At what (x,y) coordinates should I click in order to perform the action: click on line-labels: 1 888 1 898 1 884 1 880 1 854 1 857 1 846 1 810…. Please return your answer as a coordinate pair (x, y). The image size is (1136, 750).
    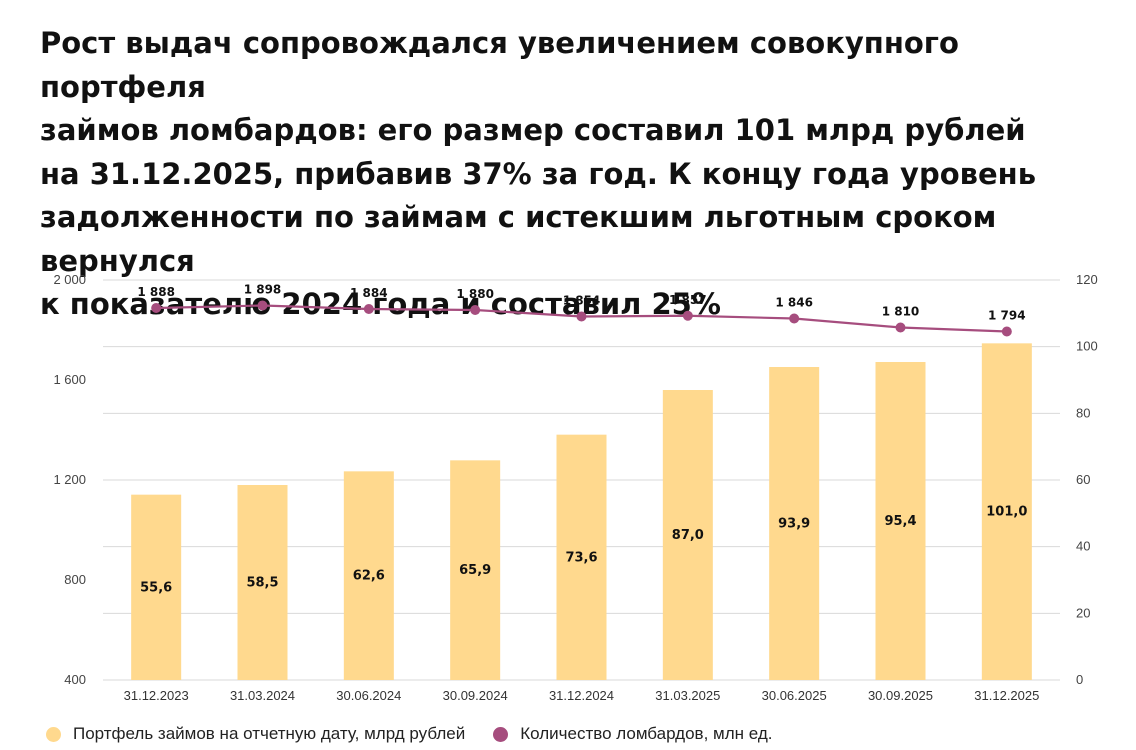
    Looking at the image, I should click on (581, 303).